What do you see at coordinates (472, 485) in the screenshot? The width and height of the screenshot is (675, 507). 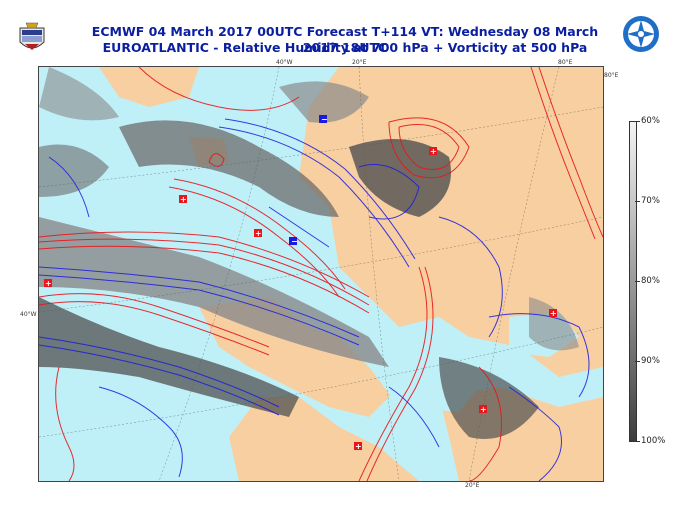 I see `grid-label-bottom-20e: 20°E` at bounding box center [472, 485].